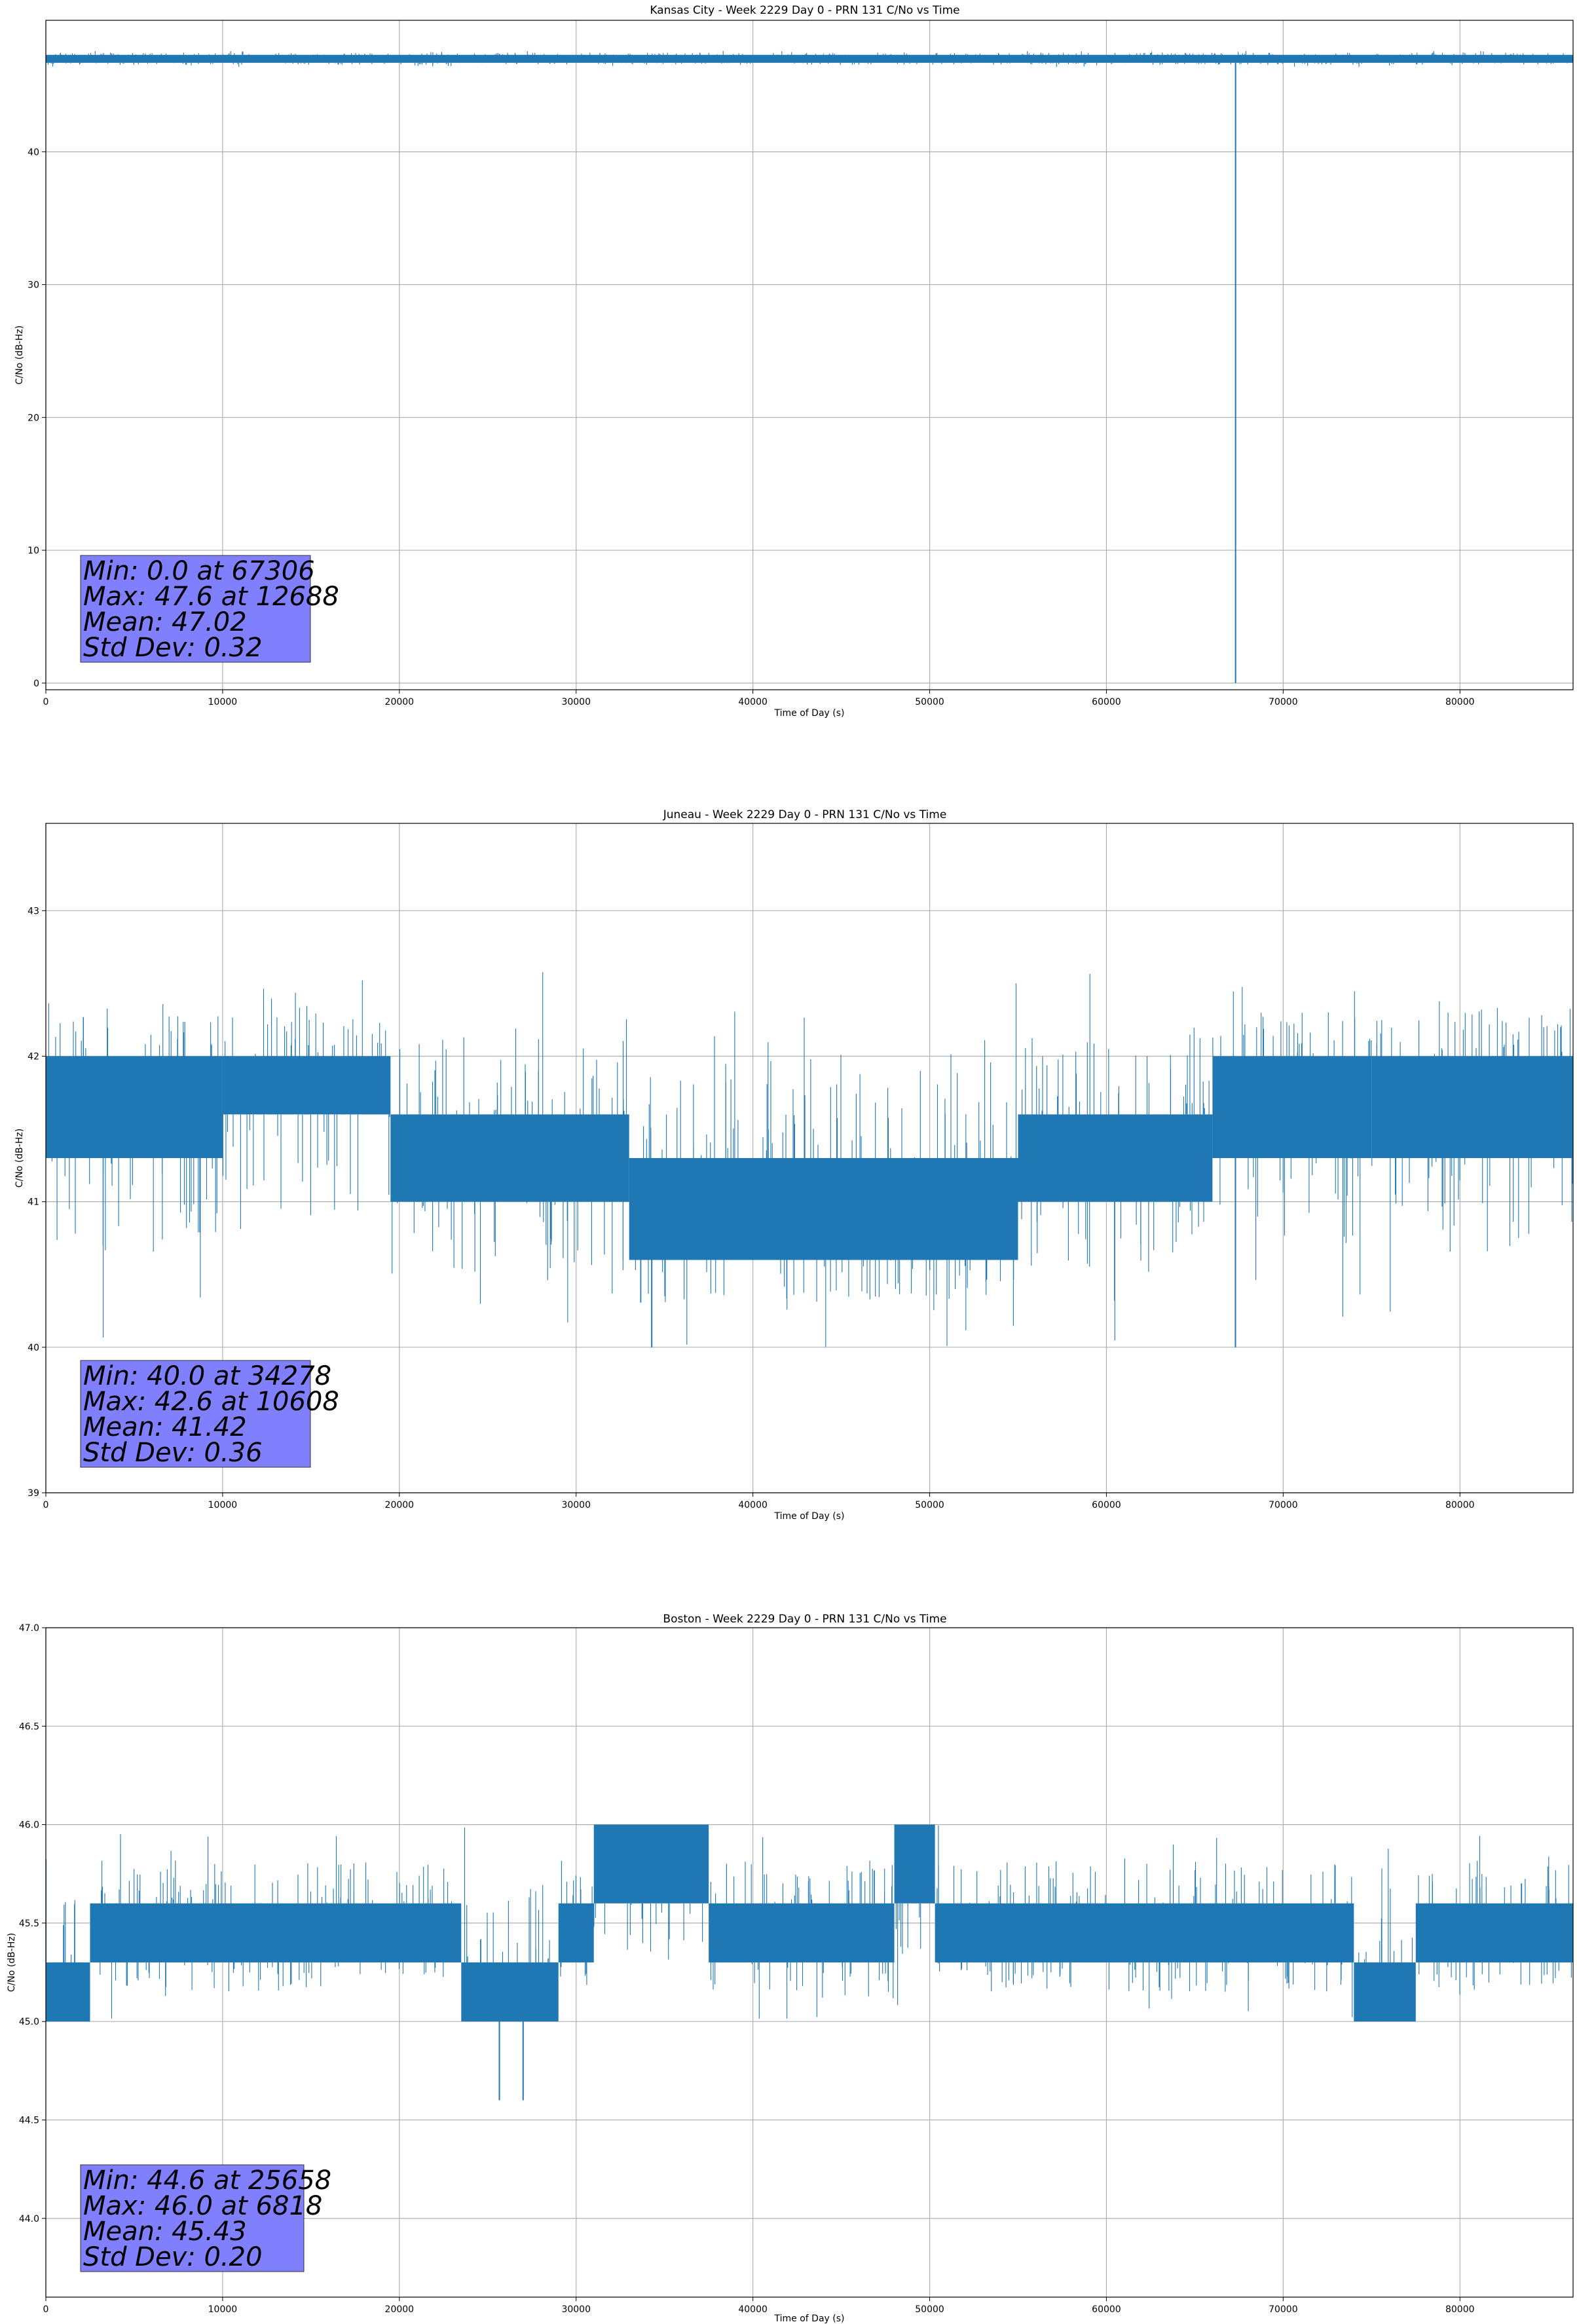 The image size is (1577, 2324). Describe the element at coordinates (199, 571) in the screenshot. I see `stat-min: Min: 0.0 at 67306` at that location.